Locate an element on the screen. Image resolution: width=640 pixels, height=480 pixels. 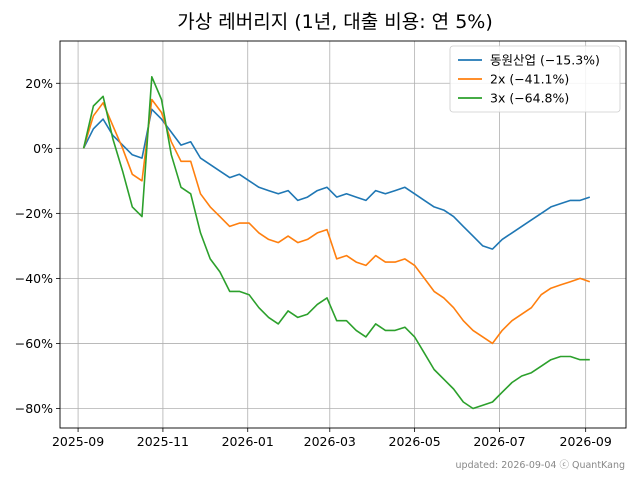
x-tick-label: 2025-09 is located at coordinates (78, 441).